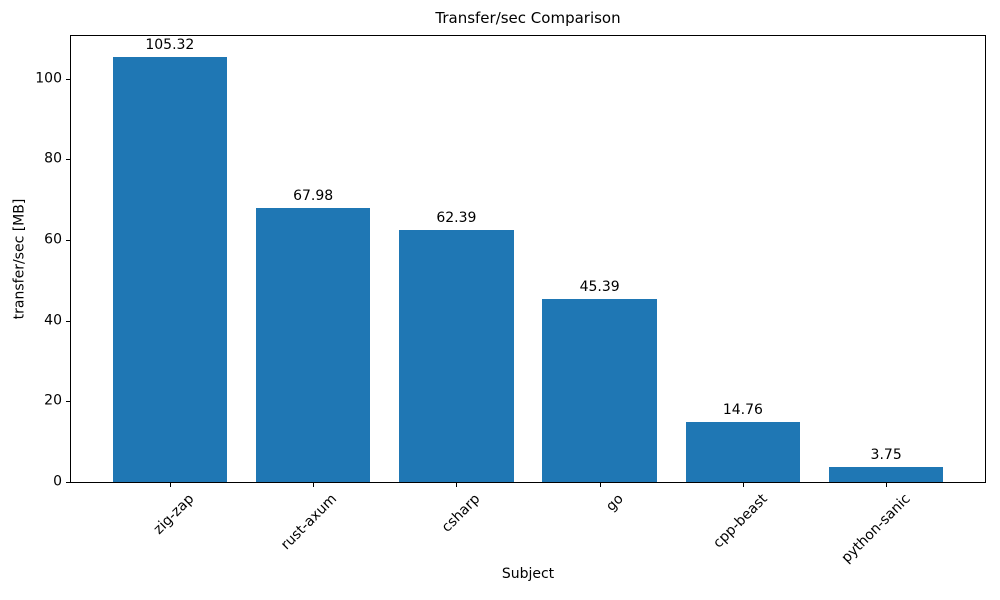 This screenshot has height=600, width=1000. What do you see at coordinates (53, 320) in the screenshot?
I see `y-tick-label-40: 40` at bounding box center [53, 320].